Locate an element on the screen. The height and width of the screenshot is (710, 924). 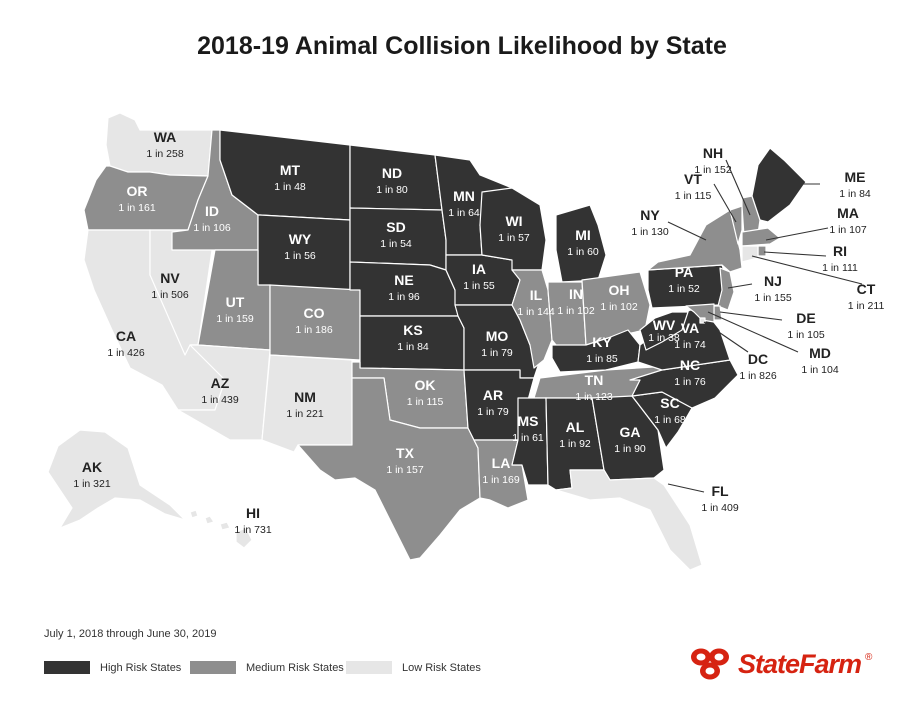
state-ak-value: 1 in 321 is located at coordinates (92, 484).